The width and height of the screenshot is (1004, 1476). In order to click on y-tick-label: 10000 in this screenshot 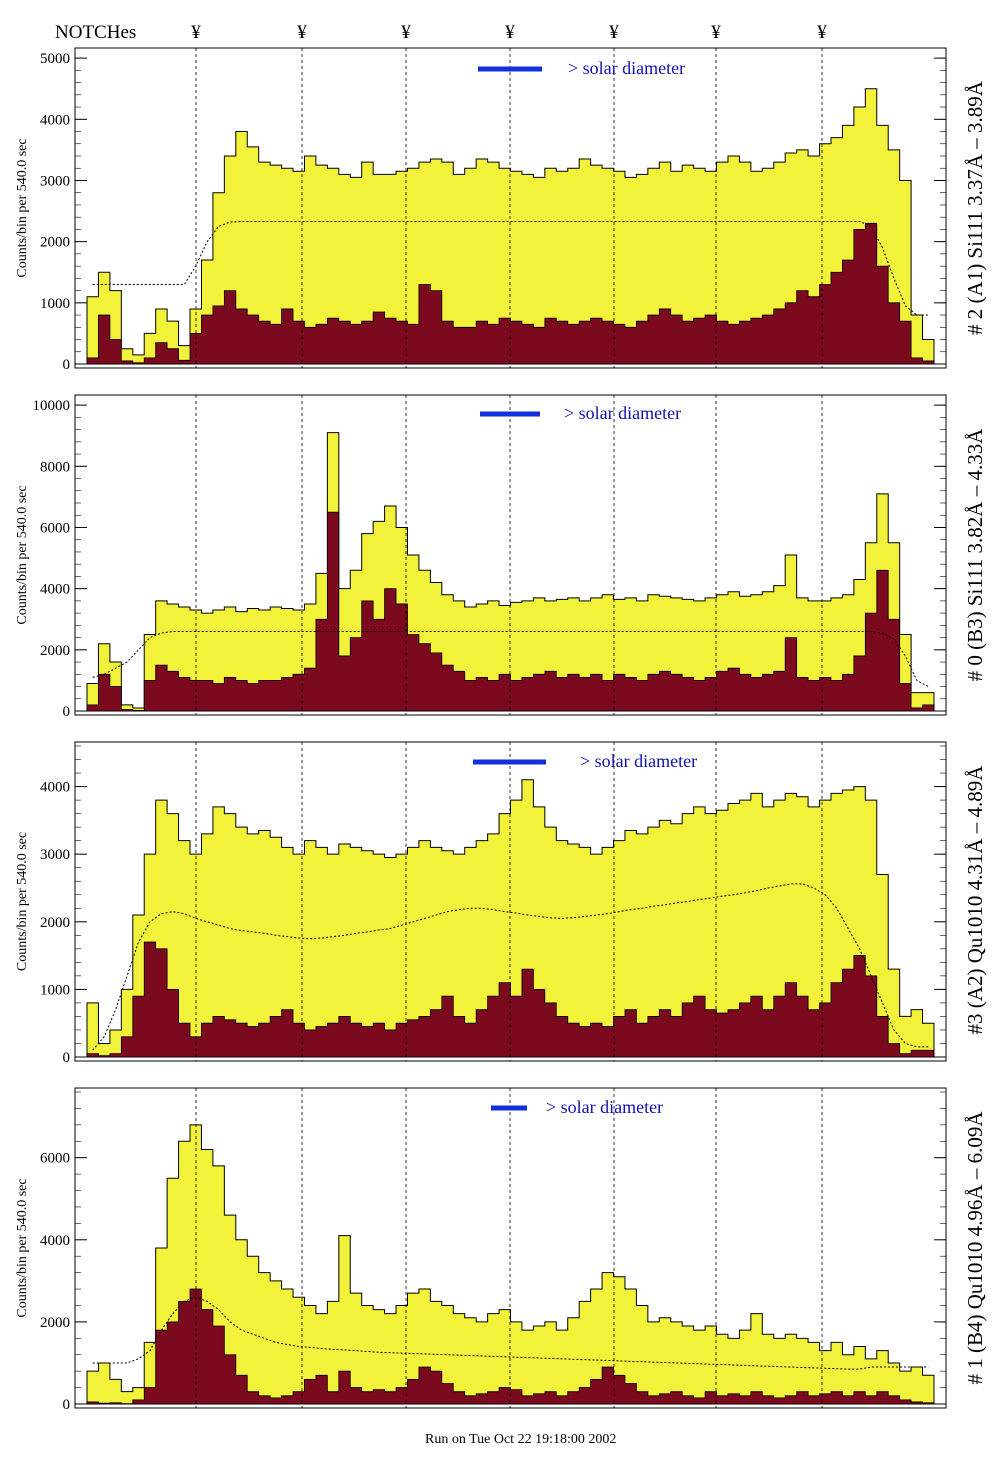, I will do `click(52, 406)`.